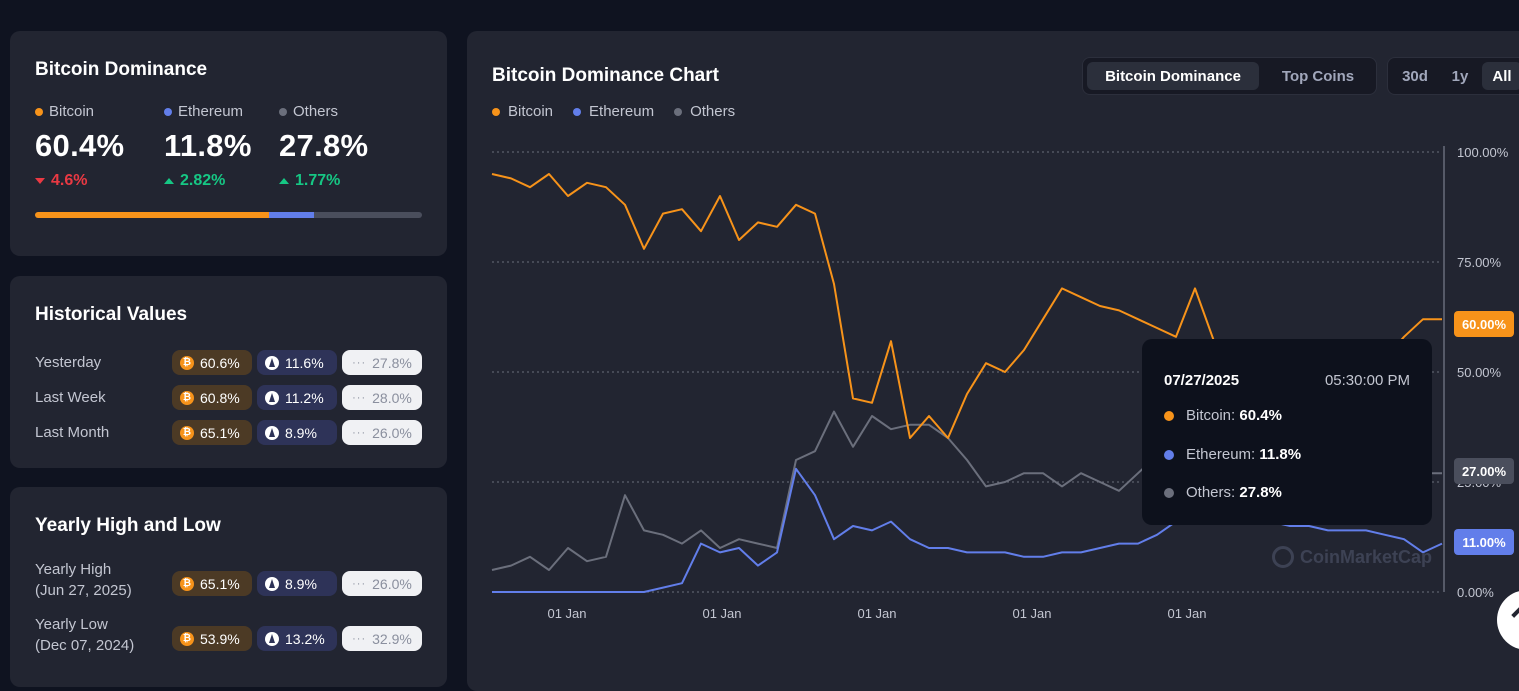  Describe the element at coordinates (316, 111) in the screenshot. I see `others-label: Others` at that location.